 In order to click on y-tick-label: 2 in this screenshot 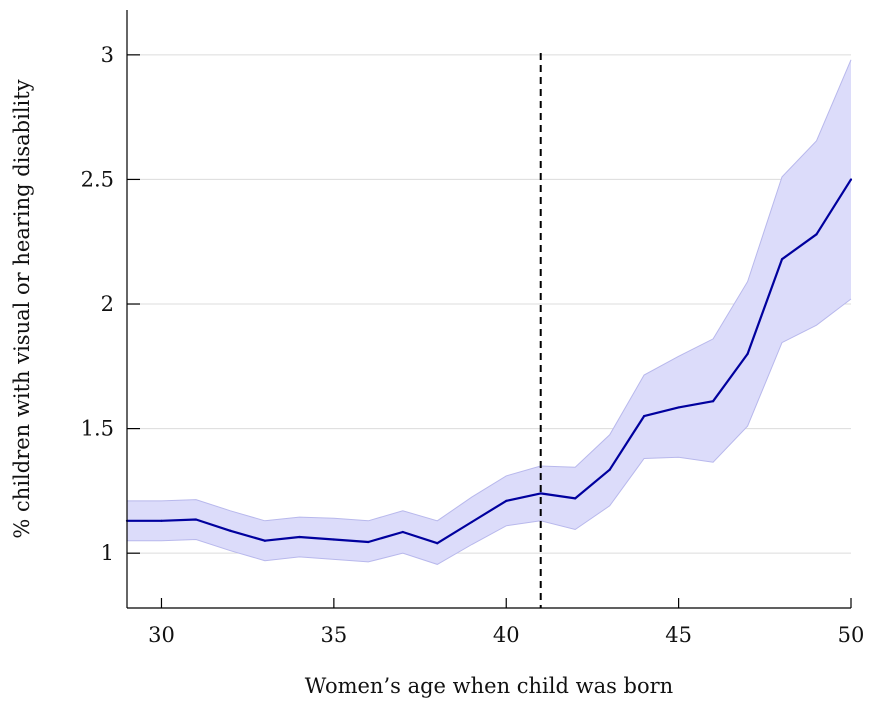, I will do `click(107, 304)`.